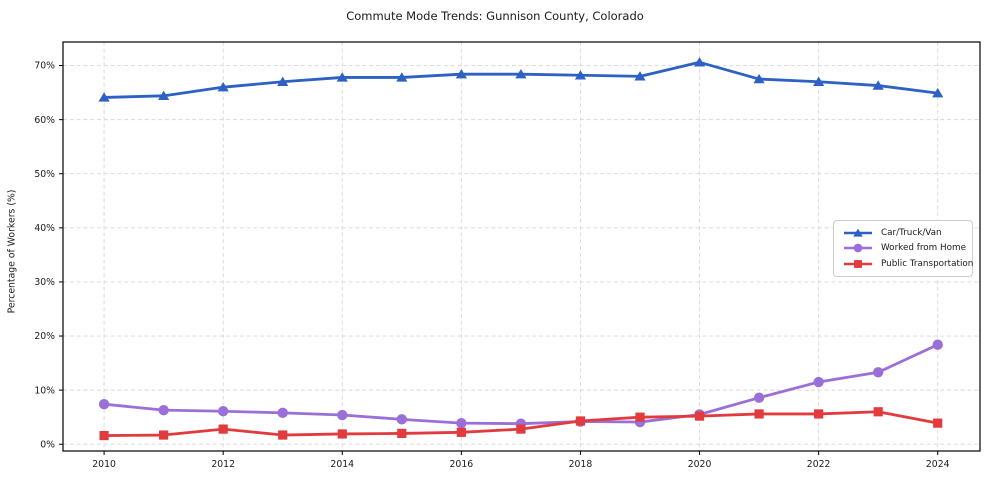 This screenshot has height=490, width=990. I want to click on y-tick-label: 50%, so click(44, 174).